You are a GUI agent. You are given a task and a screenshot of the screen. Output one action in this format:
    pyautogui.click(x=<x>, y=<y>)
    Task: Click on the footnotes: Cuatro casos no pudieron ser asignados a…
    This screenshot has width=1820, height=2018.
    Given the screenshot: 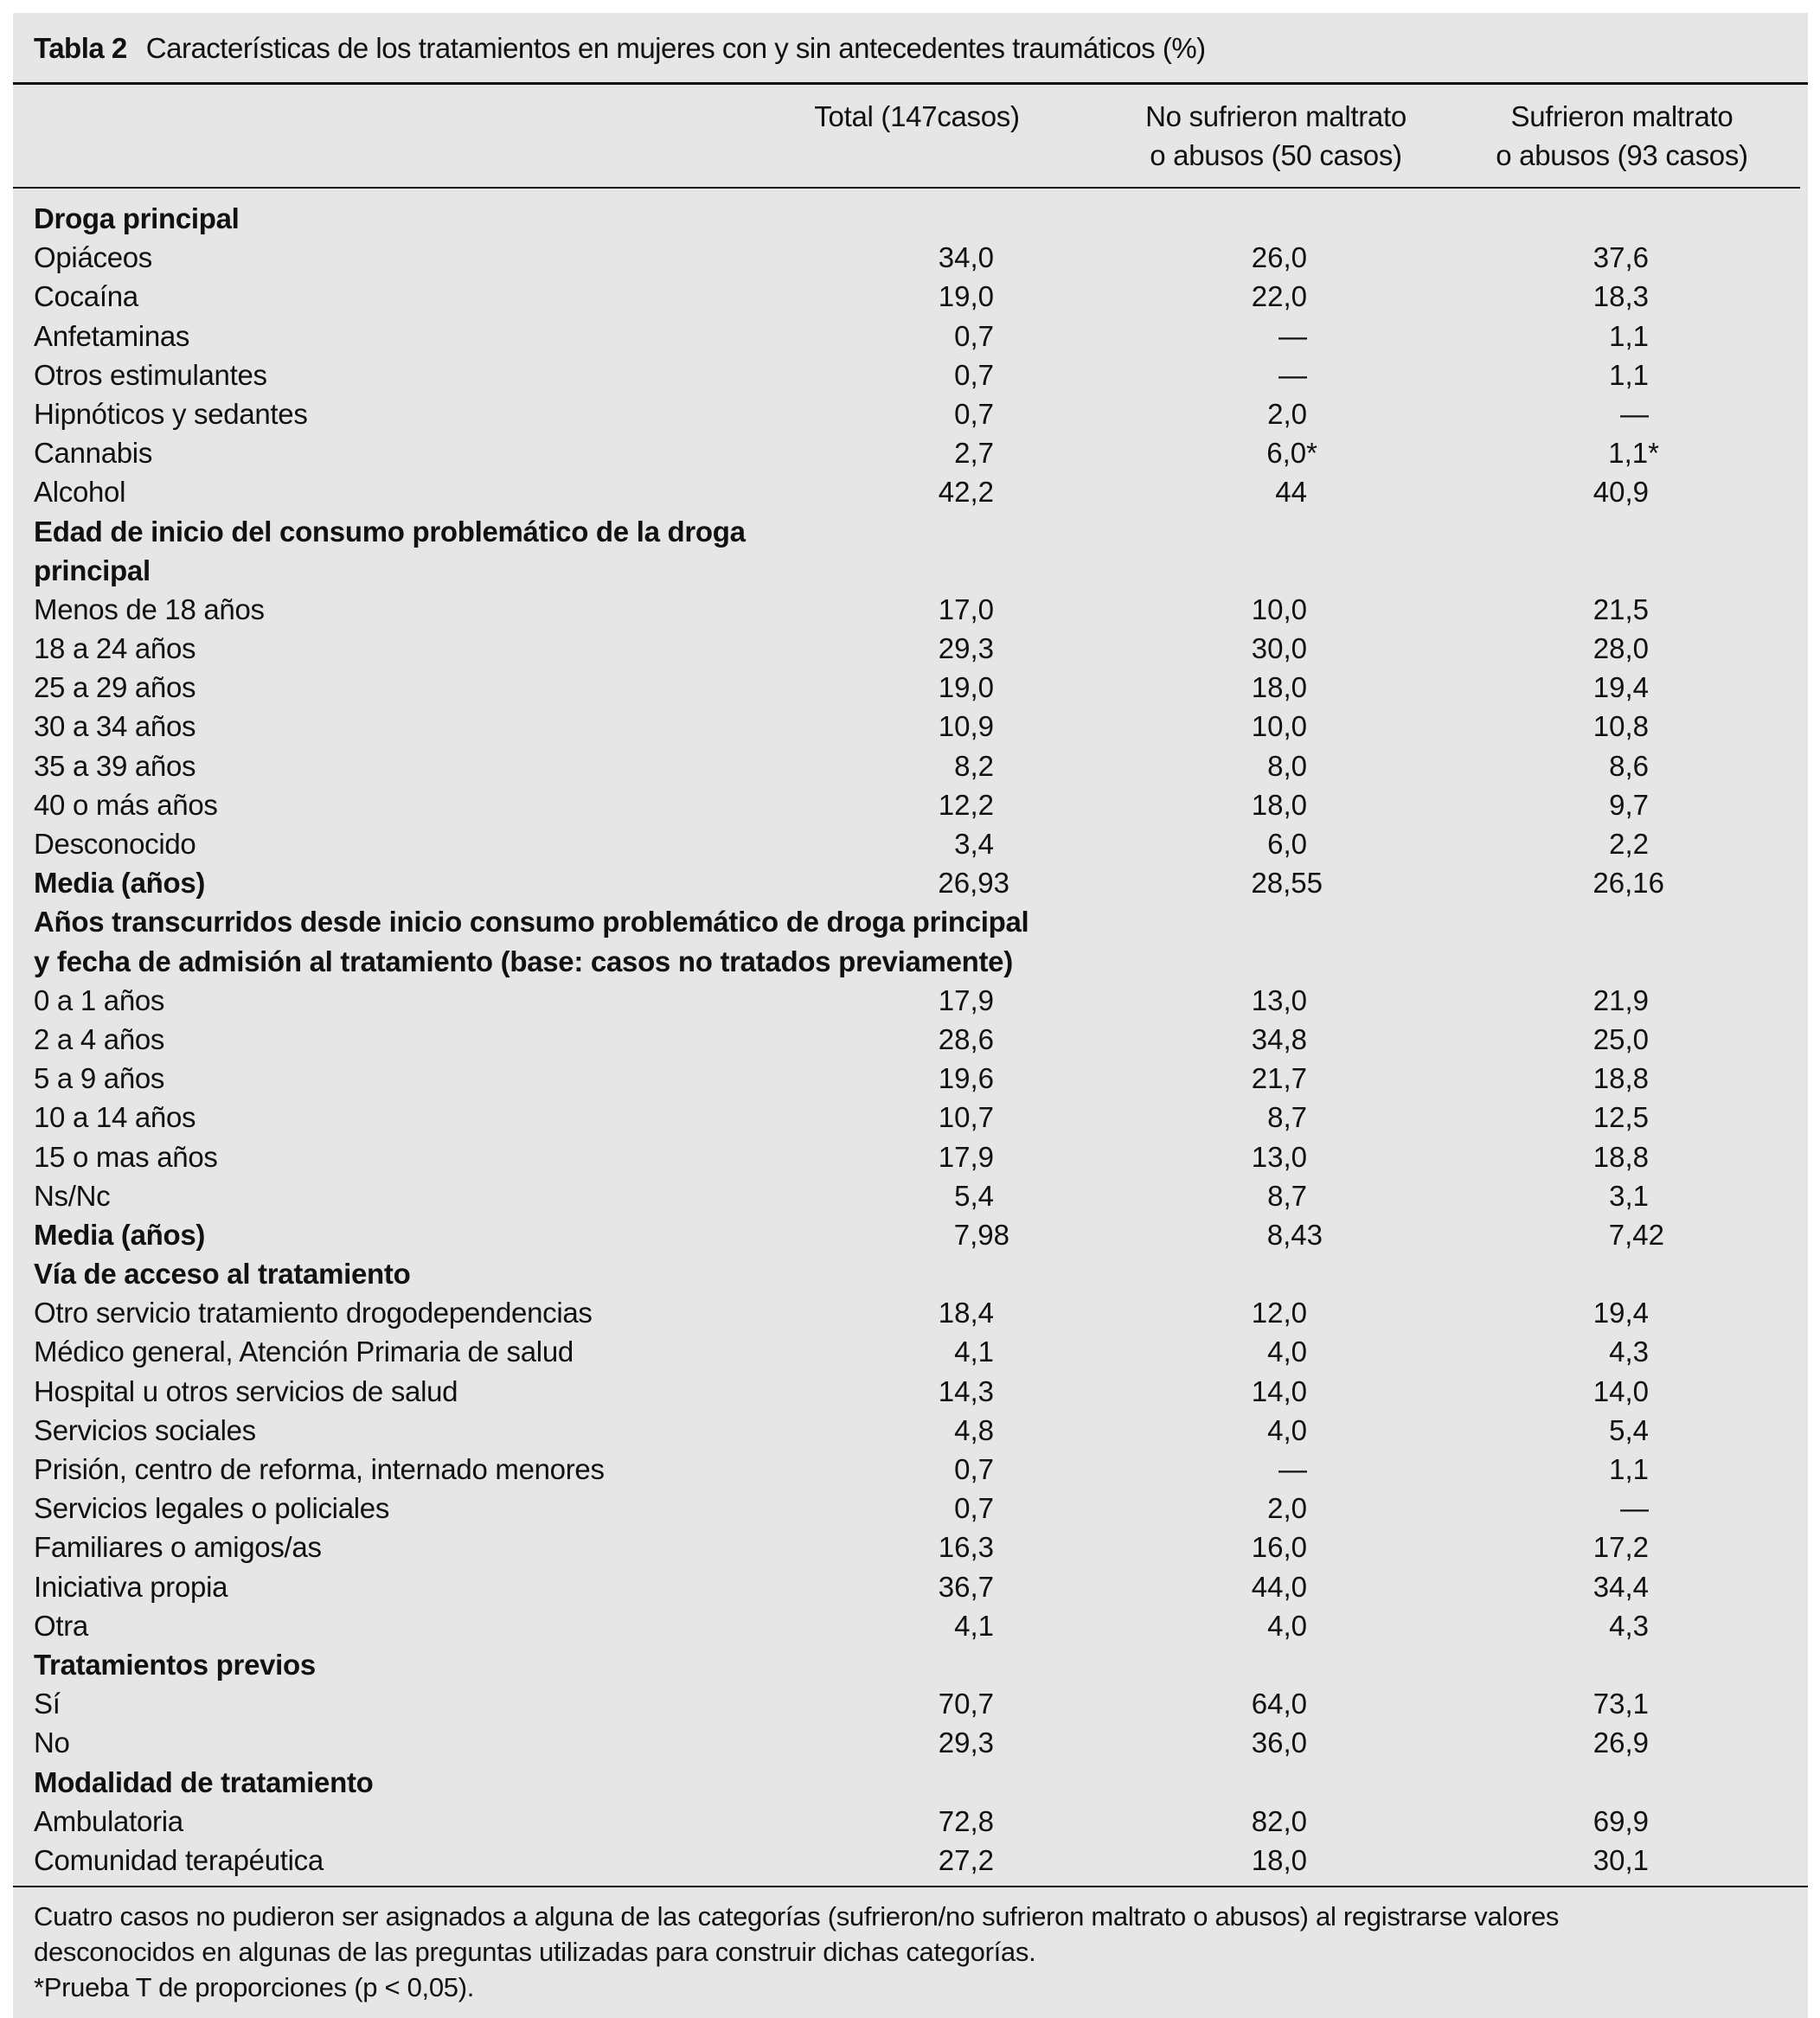 What is the action you would take?
    pyautogui.click(x=796, y=1952)
    